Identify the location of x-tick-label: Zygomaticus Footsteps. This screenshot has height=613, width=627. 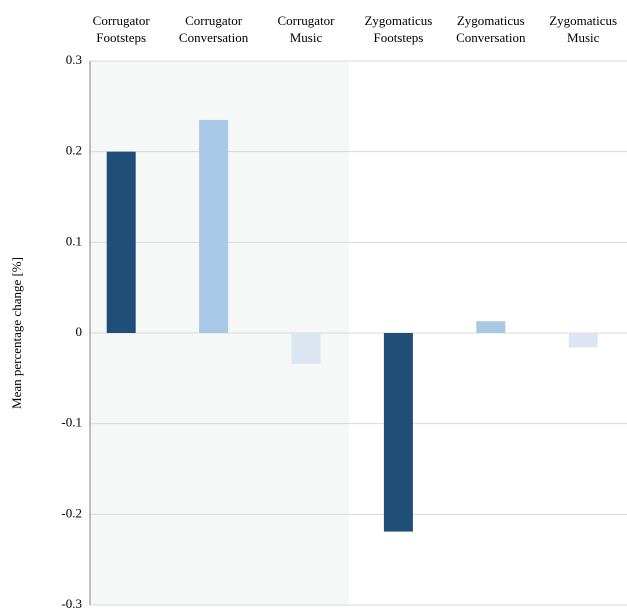
(398, 29).